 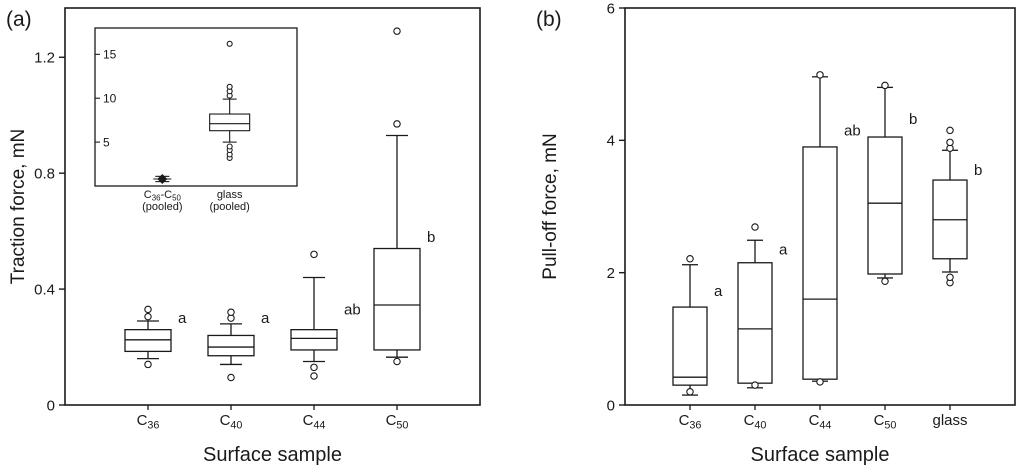 What do you see at coordinates (44, 58) in the screenshot?
I see `y-tick-label: 1.2` at bounding box center [44, 58].